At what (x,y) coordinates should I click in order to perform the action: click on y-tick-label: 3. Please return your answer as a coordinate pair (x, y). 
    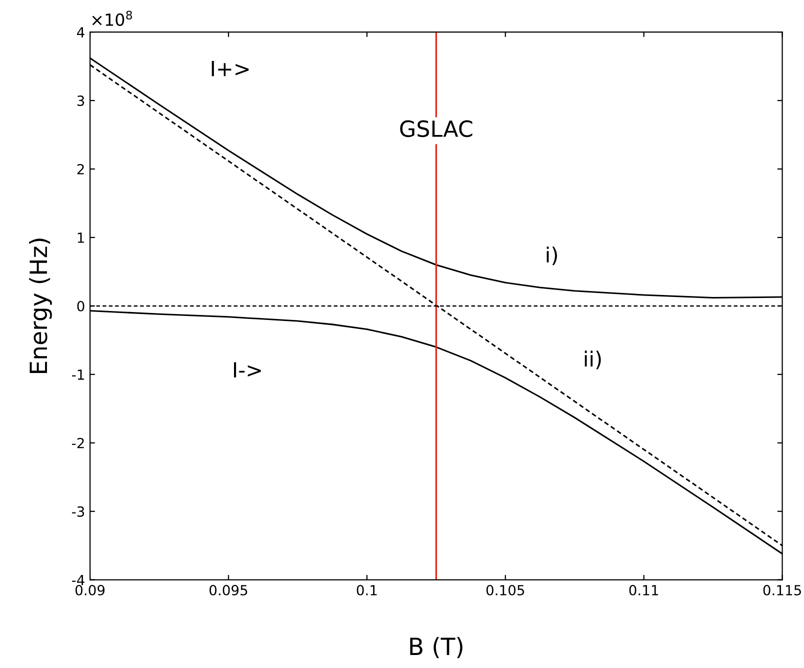
    Looking at the image, I should click on (80, 101).